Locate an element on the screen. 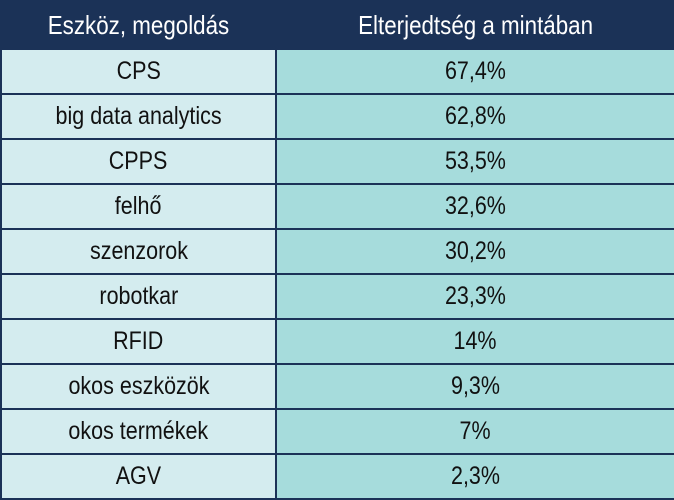  table-row-share-cell: 32,6% is located at coordinates (475, 206).